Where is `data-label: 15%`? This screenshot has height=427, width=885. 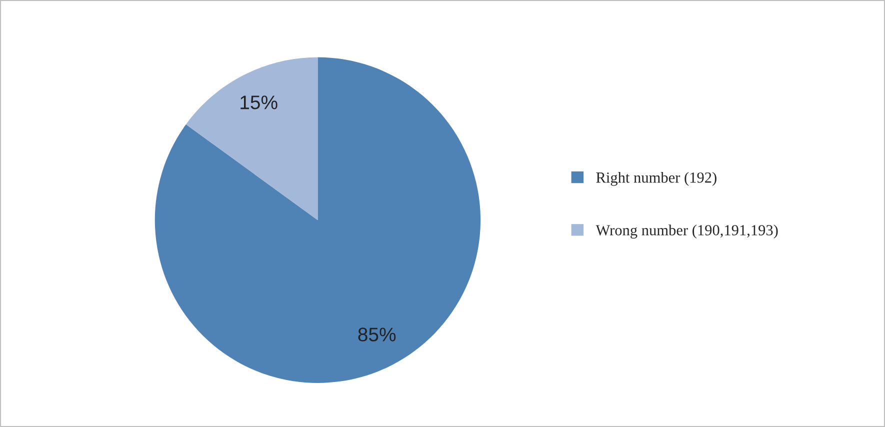
data-label: 15% is located at coordinates (259, 103).